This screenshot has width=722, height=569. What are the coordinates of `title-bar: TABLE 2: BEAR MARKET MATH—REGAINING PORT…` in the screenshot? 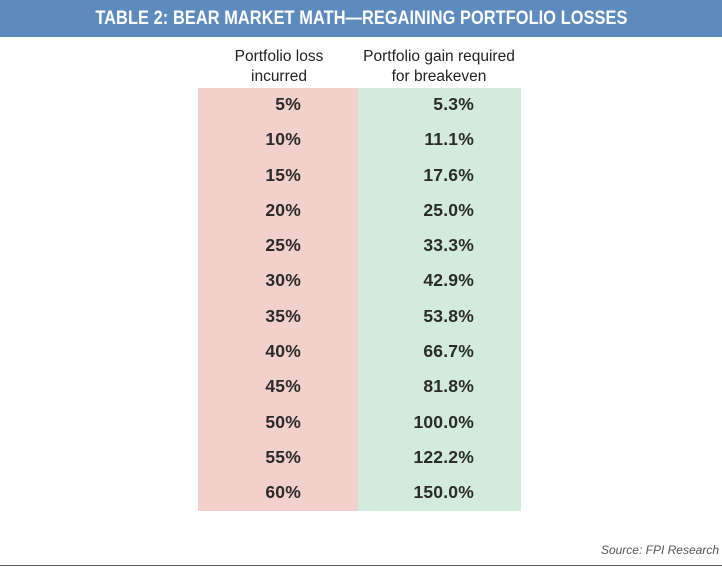 It's located at (361, 18).